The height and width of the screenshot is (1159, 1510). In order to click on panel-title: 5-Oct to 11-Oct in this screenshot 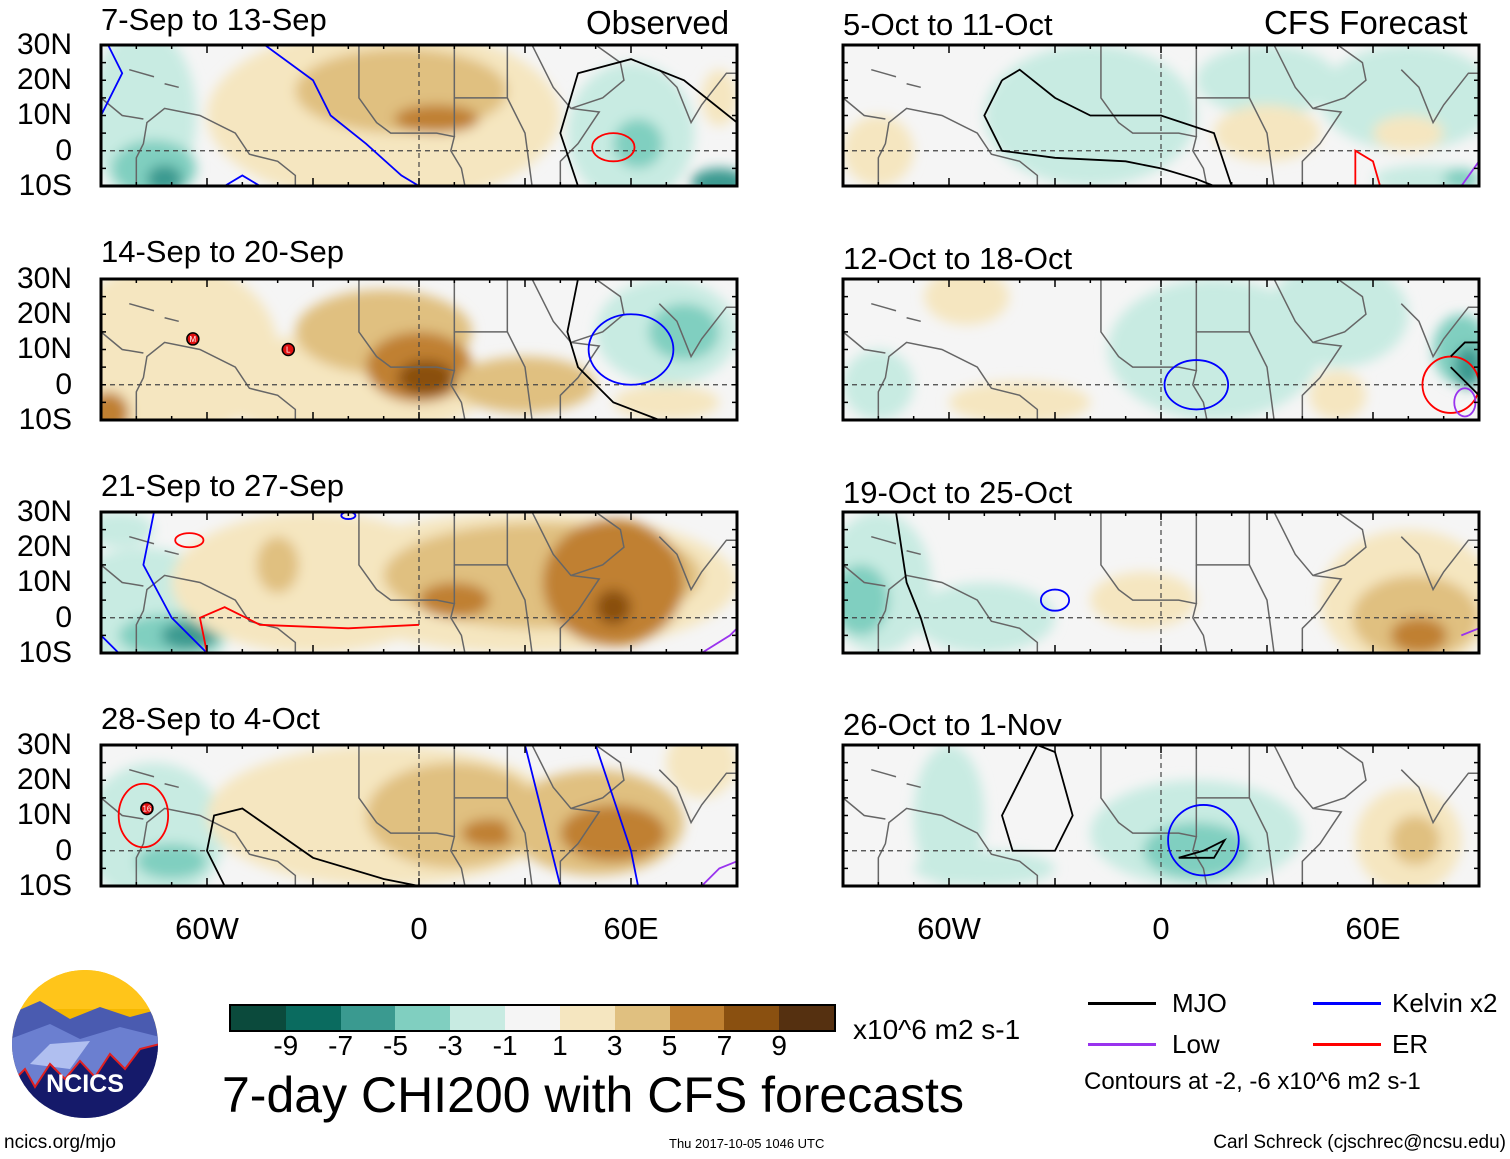, I will do `click(948, 24)`.